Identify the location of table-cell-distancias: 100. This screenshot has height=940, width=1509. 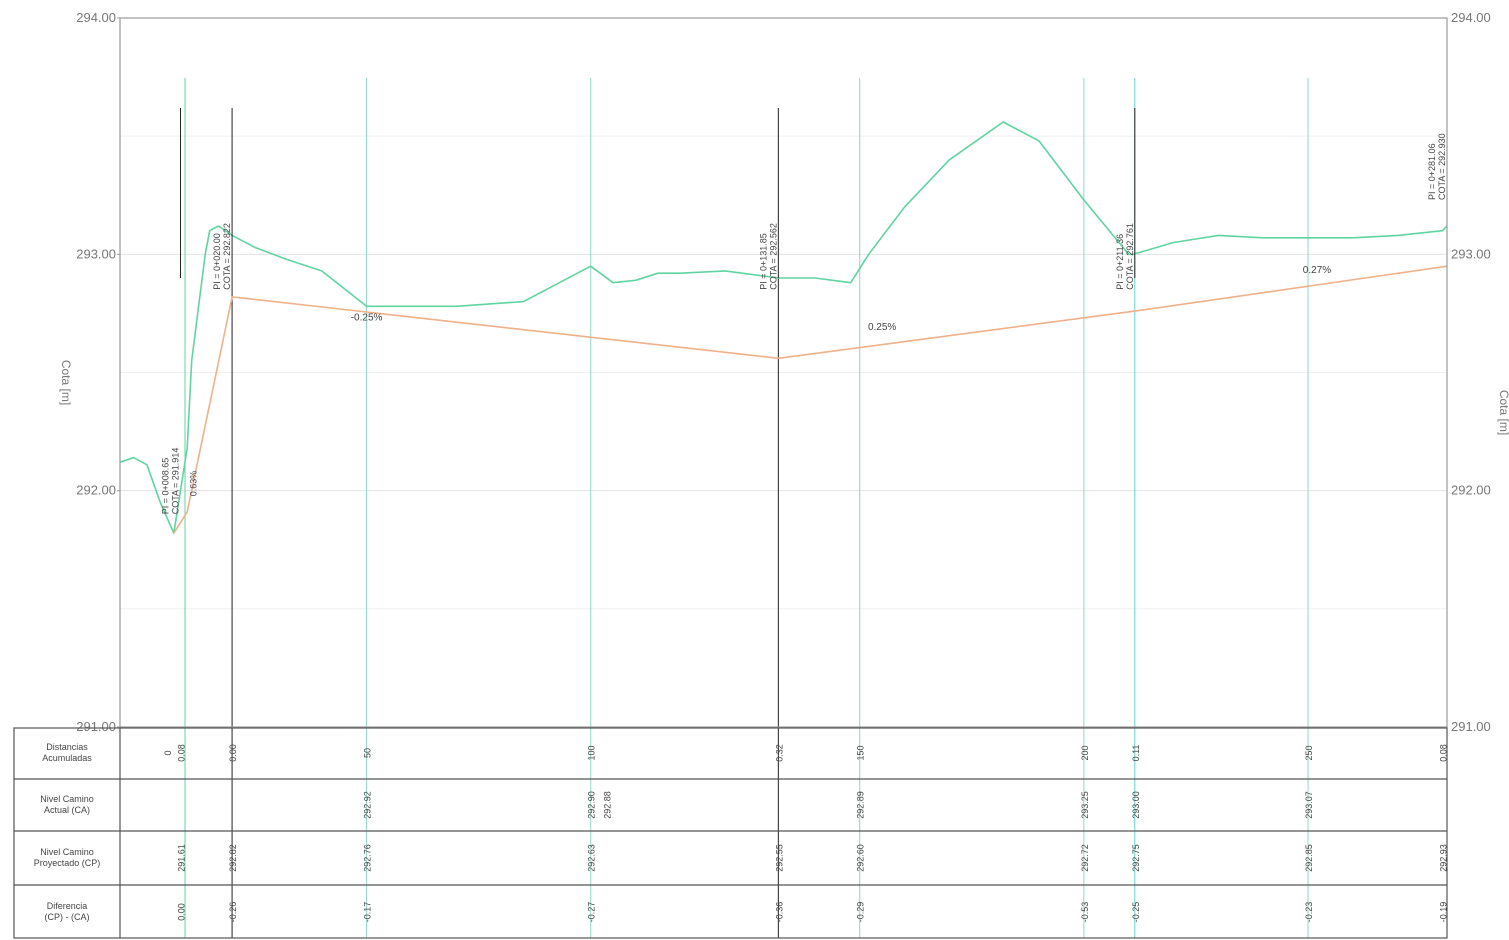
(592, 752).